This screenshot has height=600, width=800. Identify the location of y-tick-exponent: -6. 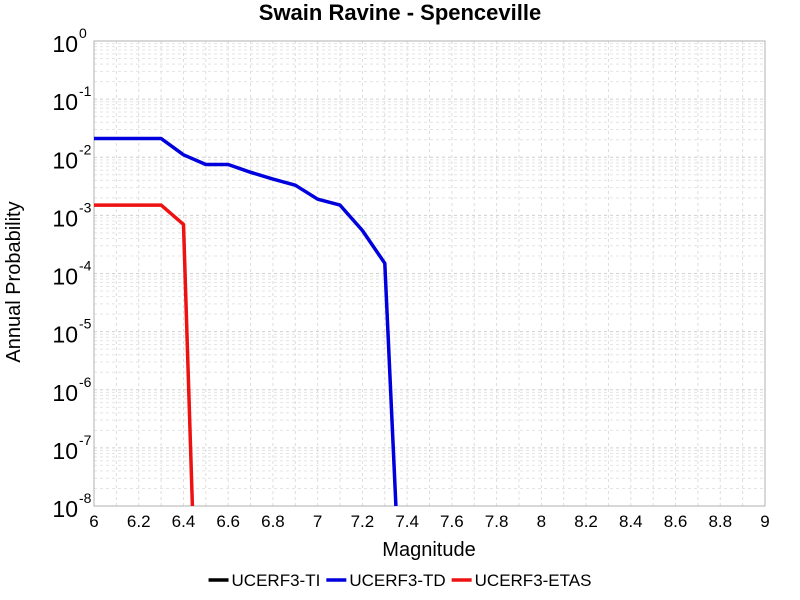
(85, 382).